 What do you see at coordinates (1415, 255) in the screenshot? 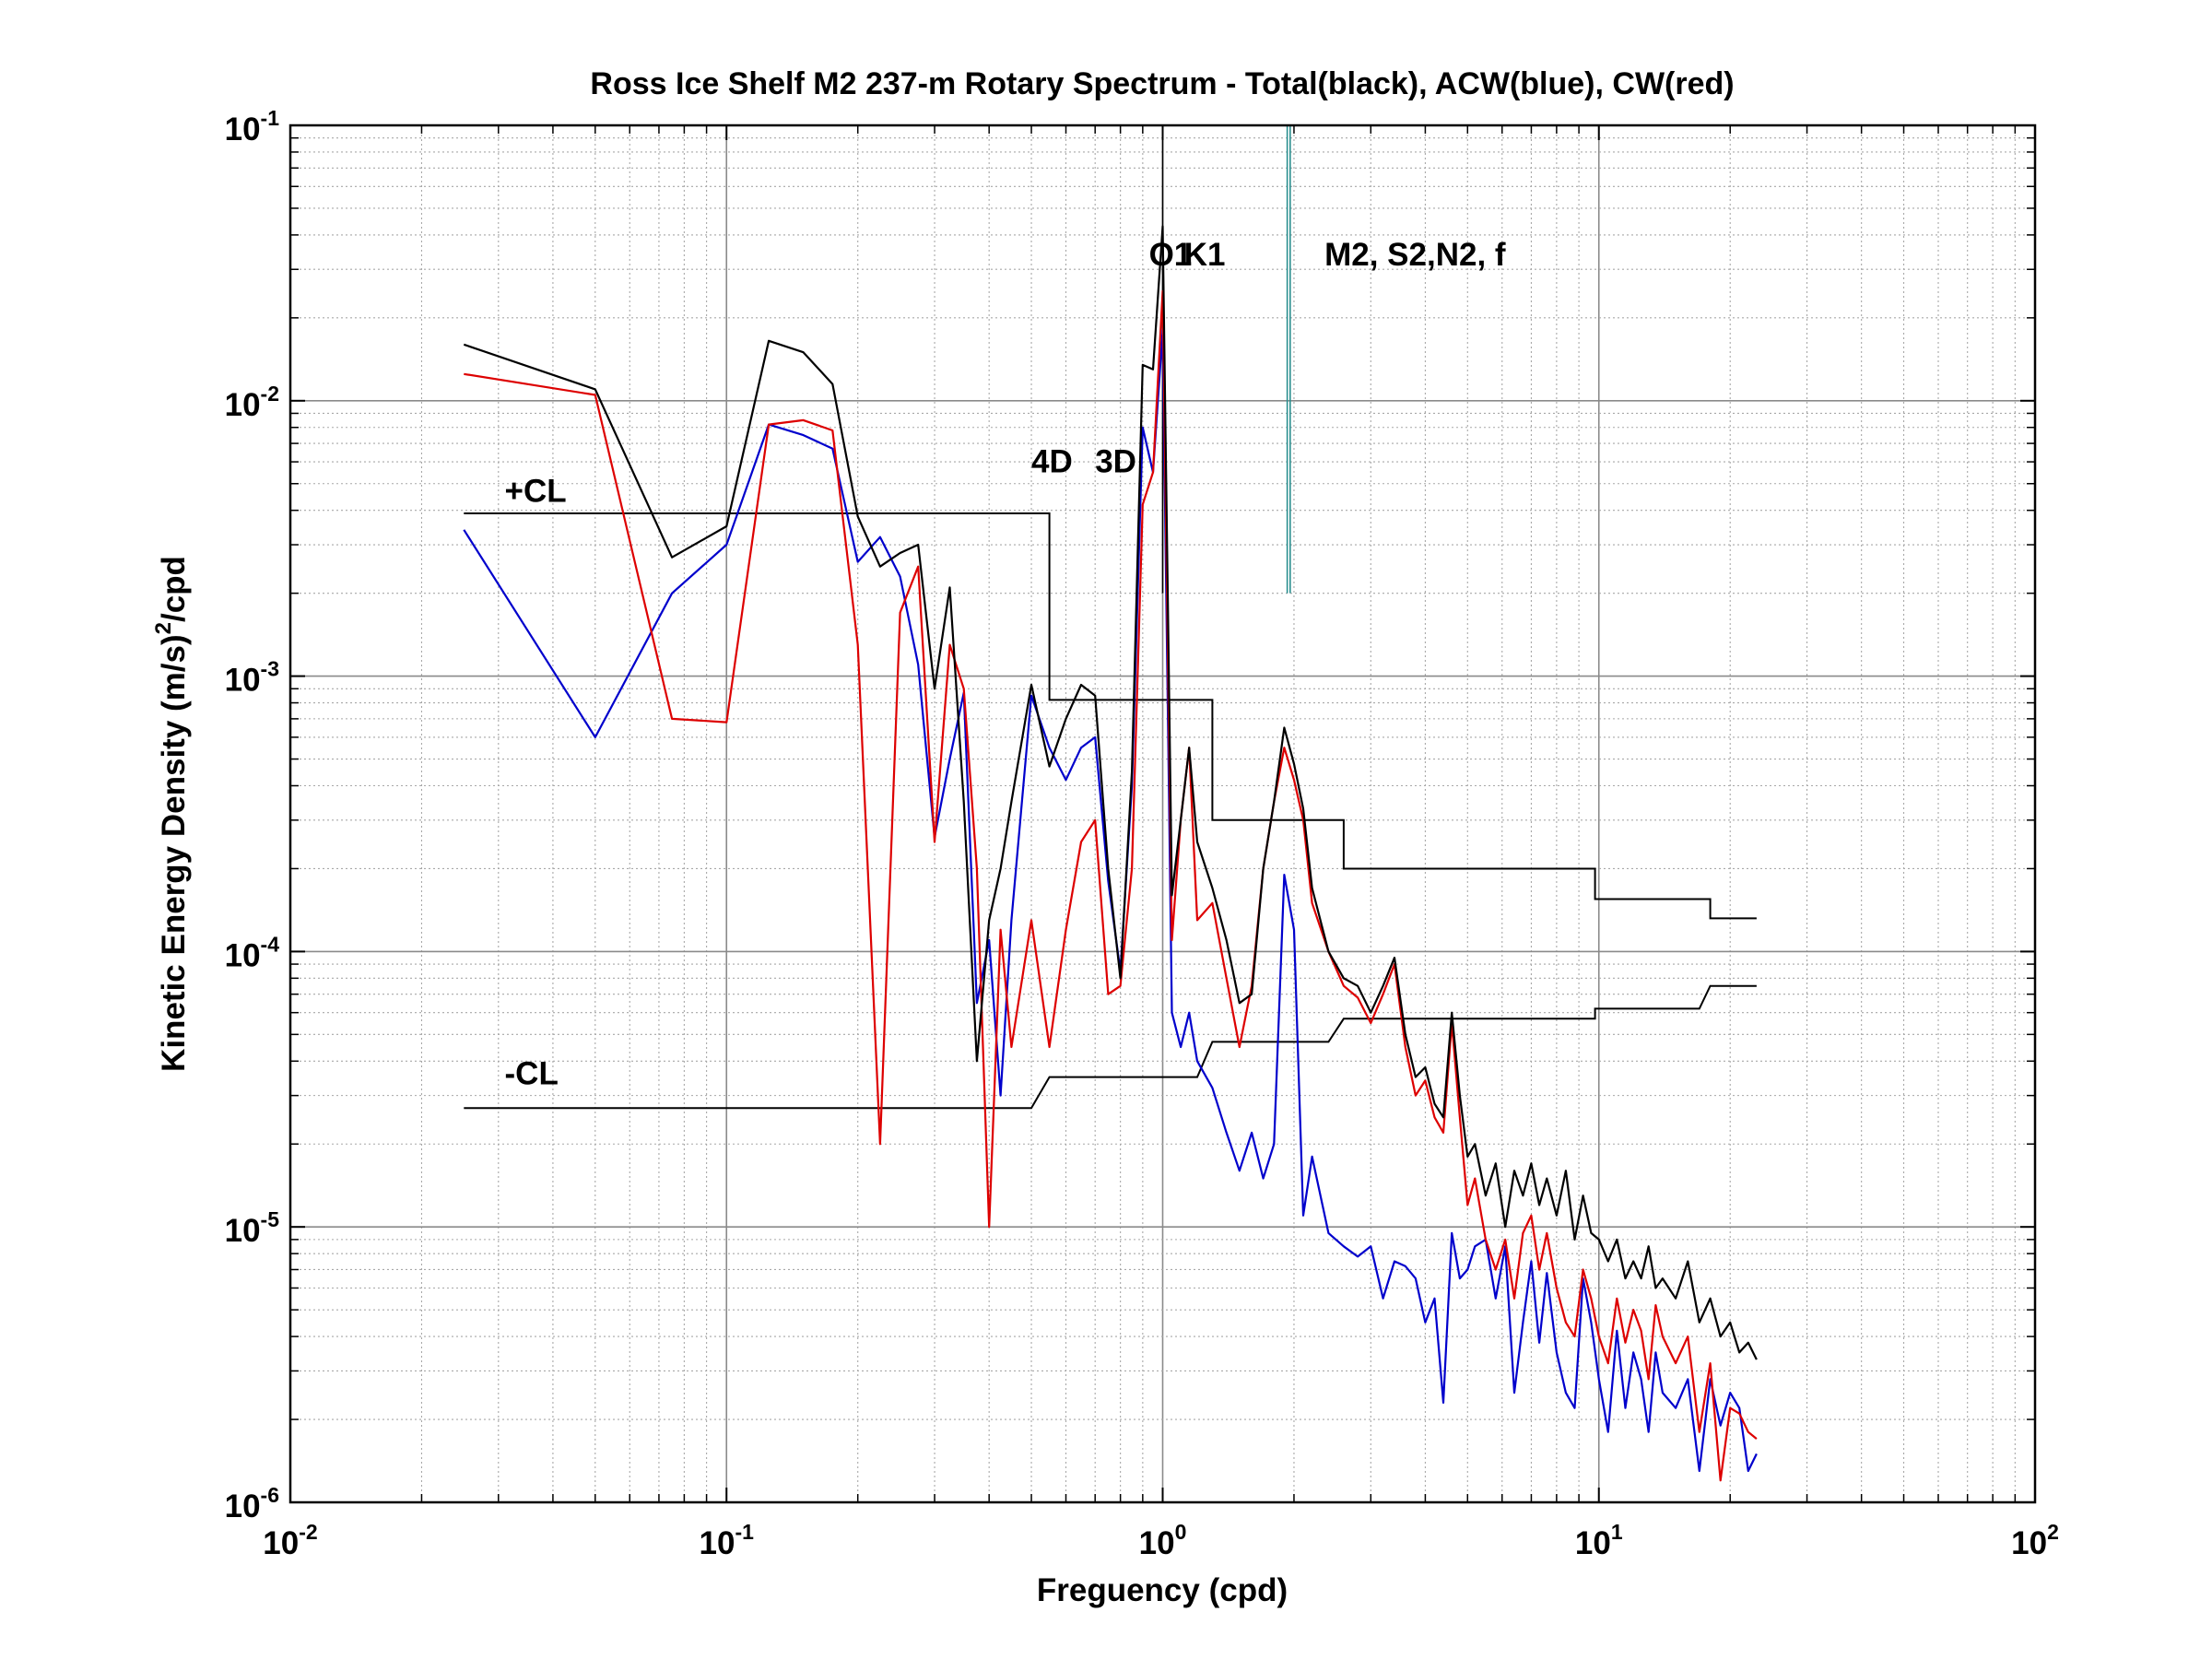
I see `annotation-label: M2, S2,N2, f` at bounding box center [1415, 255].